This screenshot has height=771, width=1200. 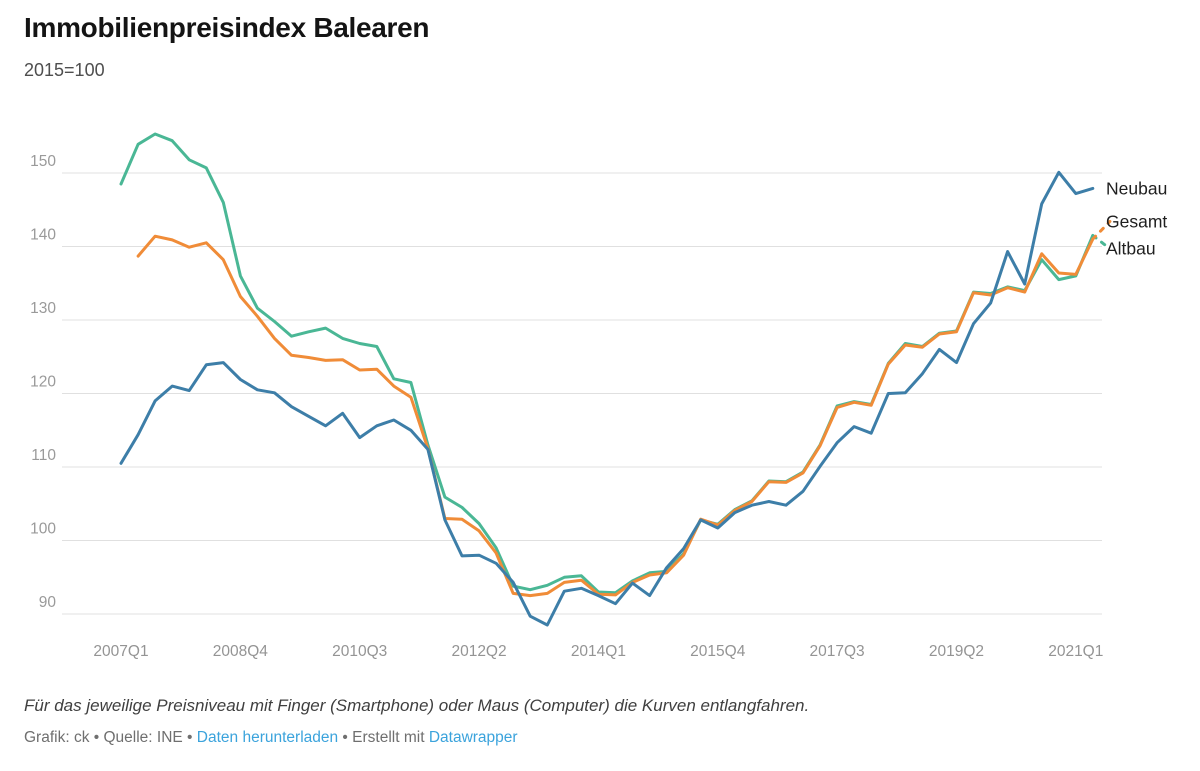 I want to click on y-tick-label-90: 90, so click(x=48, y=602).